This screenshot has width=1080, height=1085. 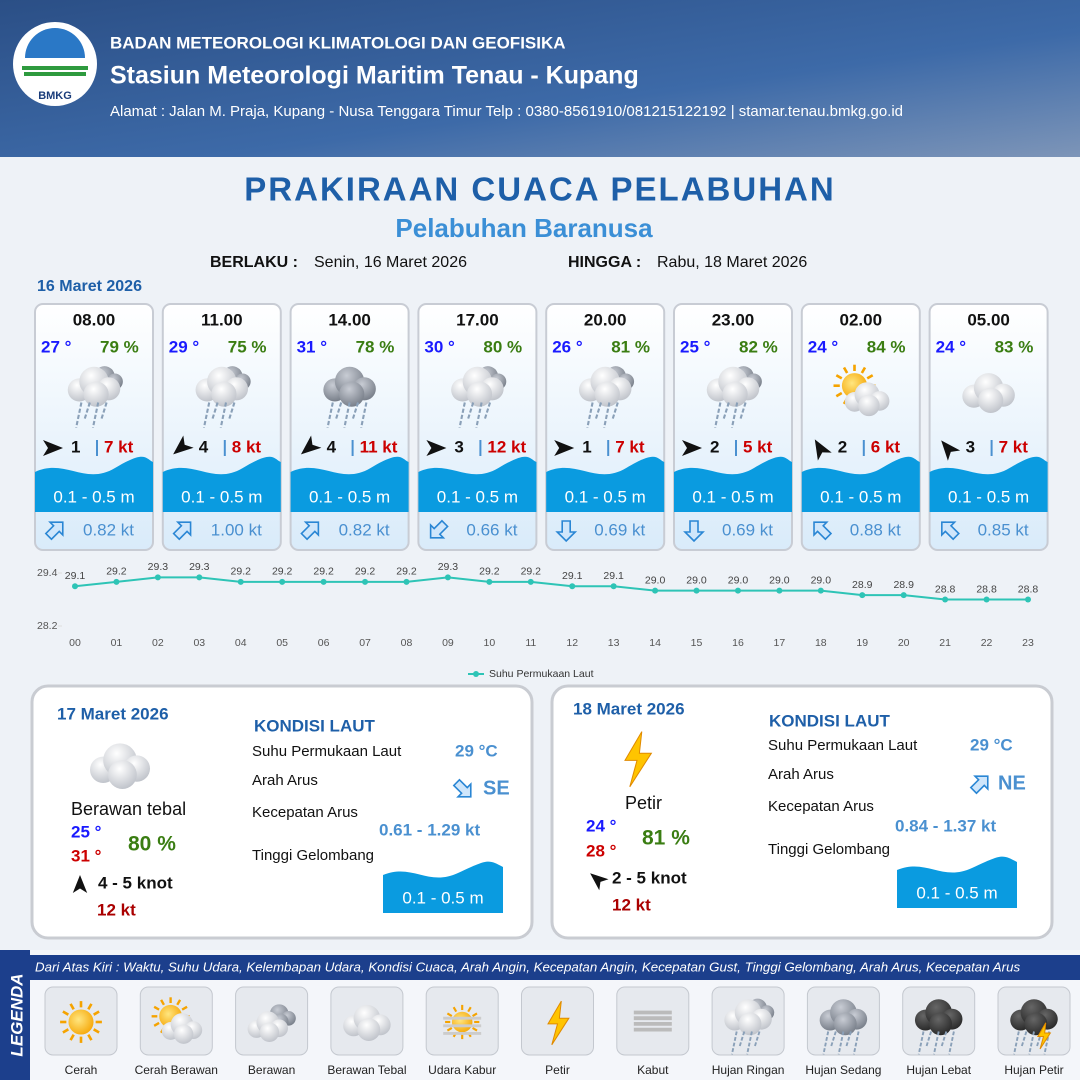 What do you see at coordinates (55, 71) in the screenshot?
I see `logo-stripes` at bounding box center [55, 71].